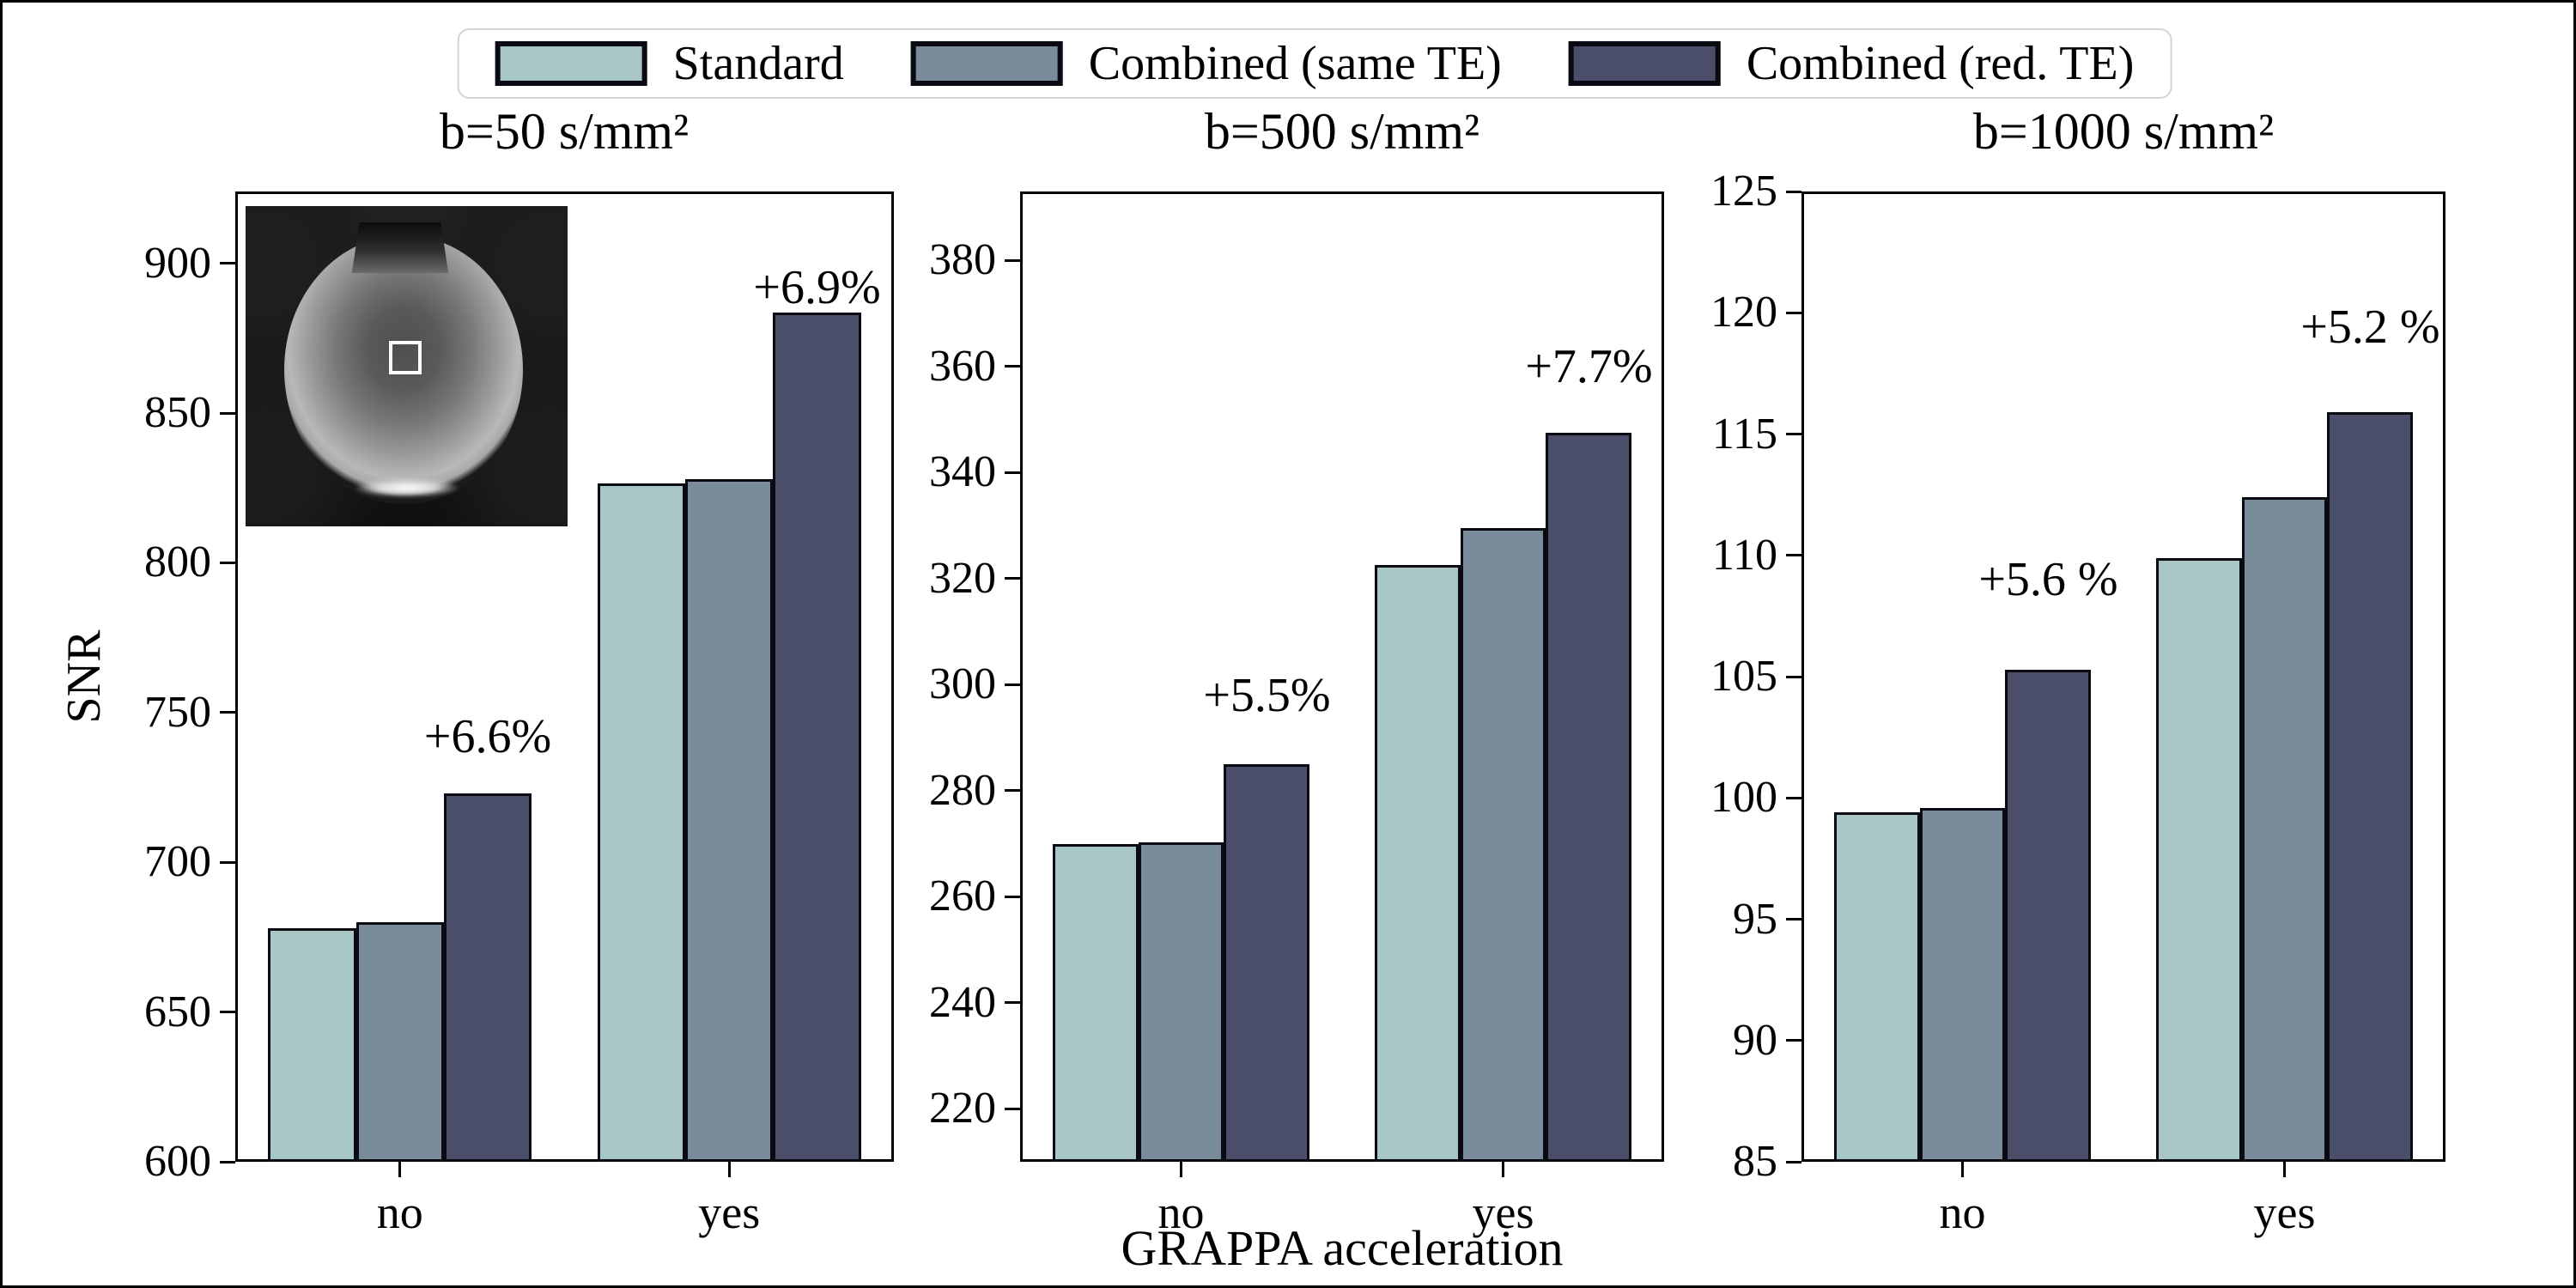  Describe the element at coordinates (962, 260) in the screenshot. I see `y-tick-label: 380` at that location.